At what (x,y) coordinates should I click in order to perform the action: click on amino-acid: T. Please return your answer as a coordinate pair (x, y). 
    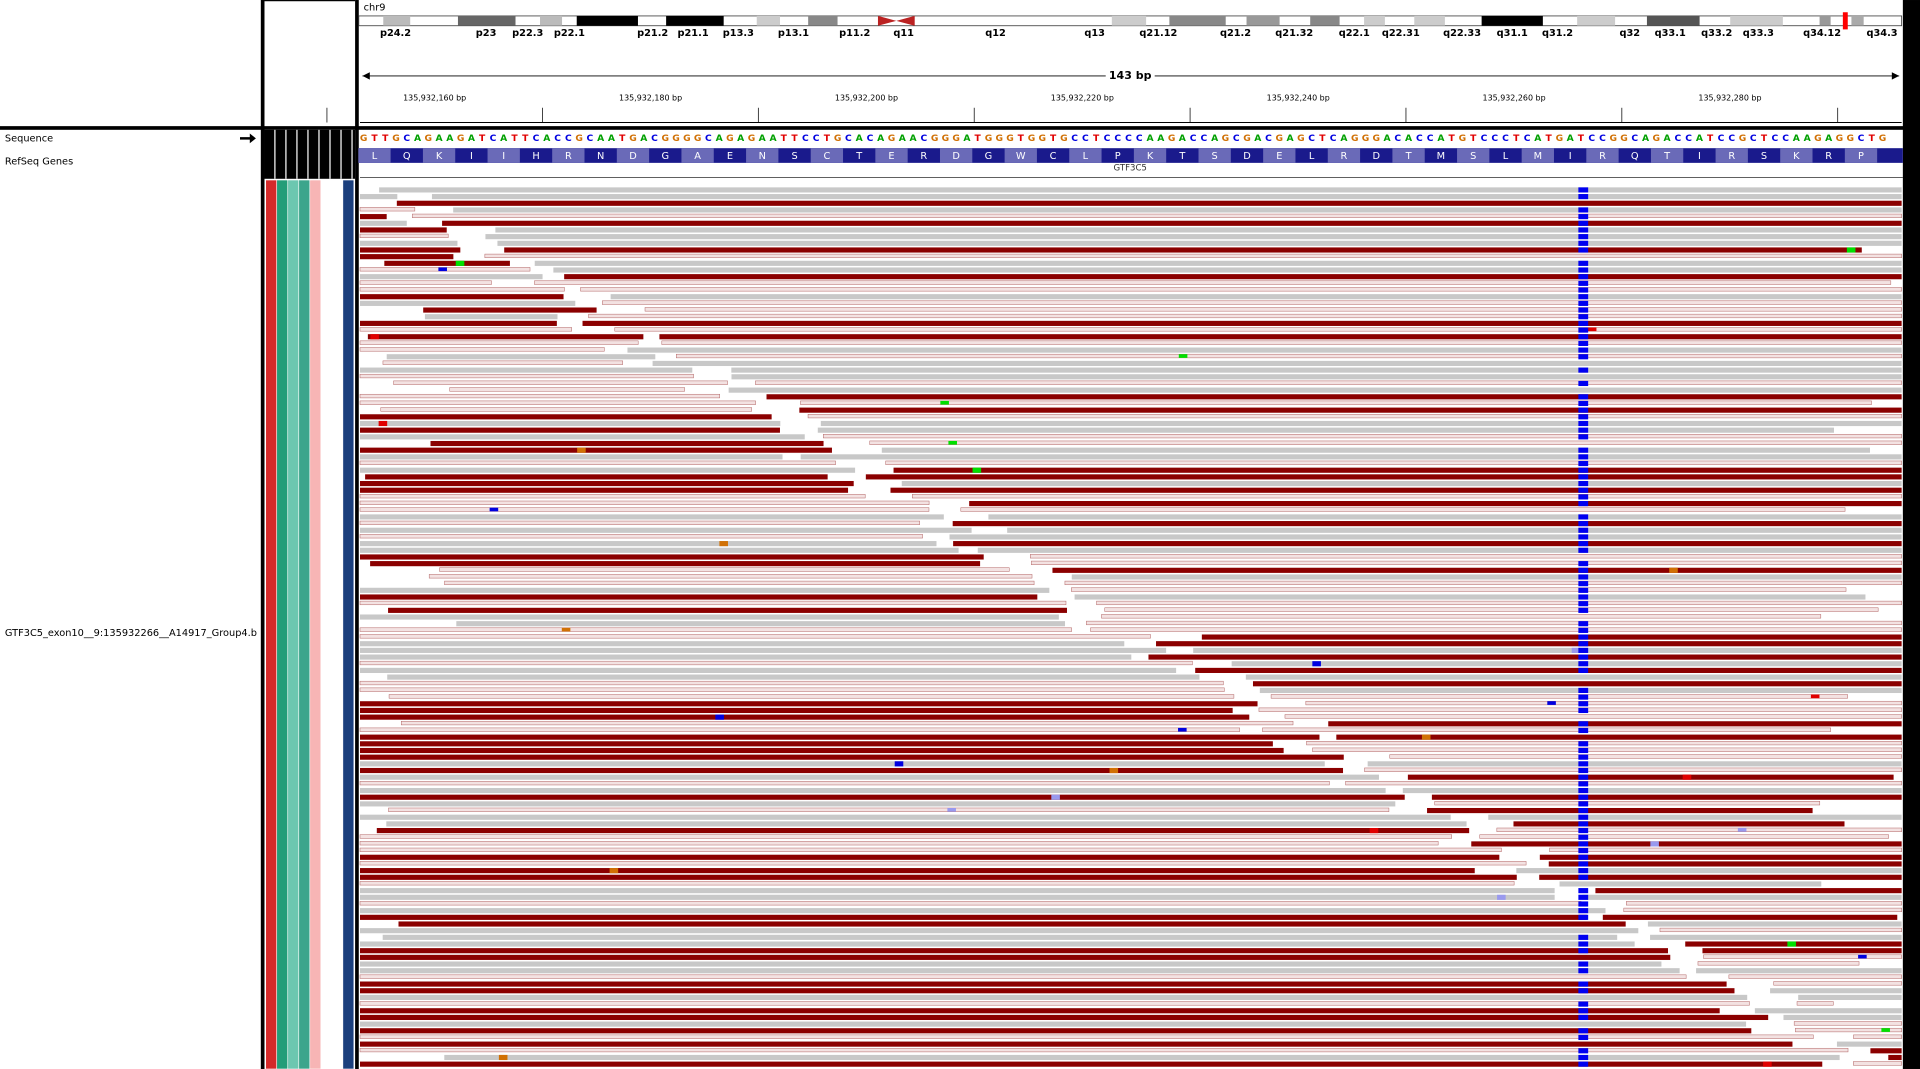
    Looking at the image, I should click on (1408, 156).